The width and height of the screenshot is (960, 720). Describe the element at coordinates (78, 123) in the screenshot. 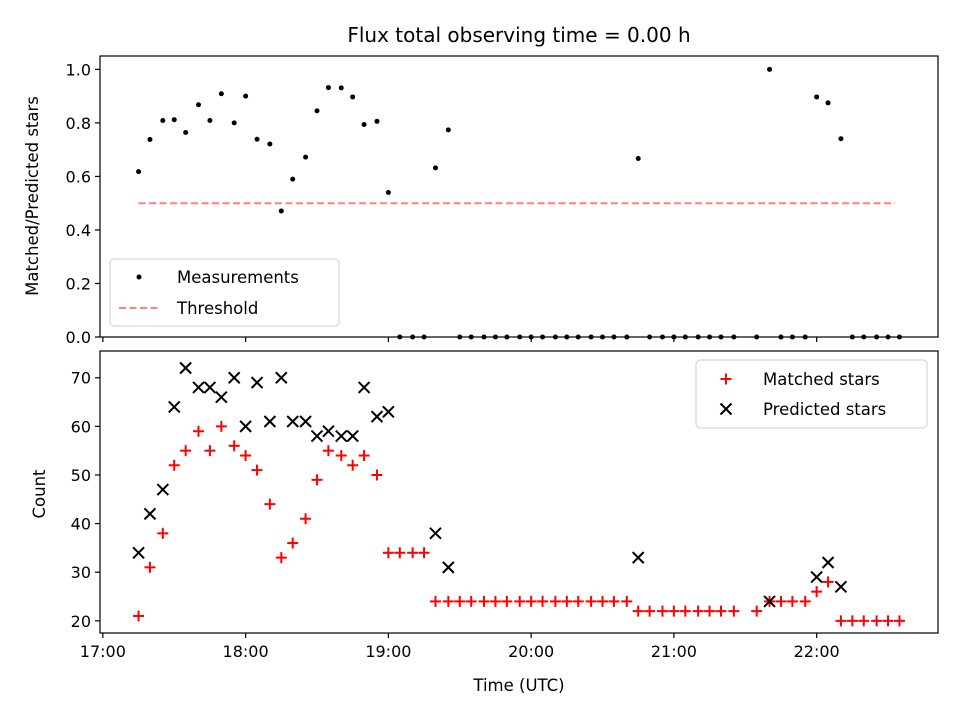

I see `y-tick-label: 0.8` at that location.